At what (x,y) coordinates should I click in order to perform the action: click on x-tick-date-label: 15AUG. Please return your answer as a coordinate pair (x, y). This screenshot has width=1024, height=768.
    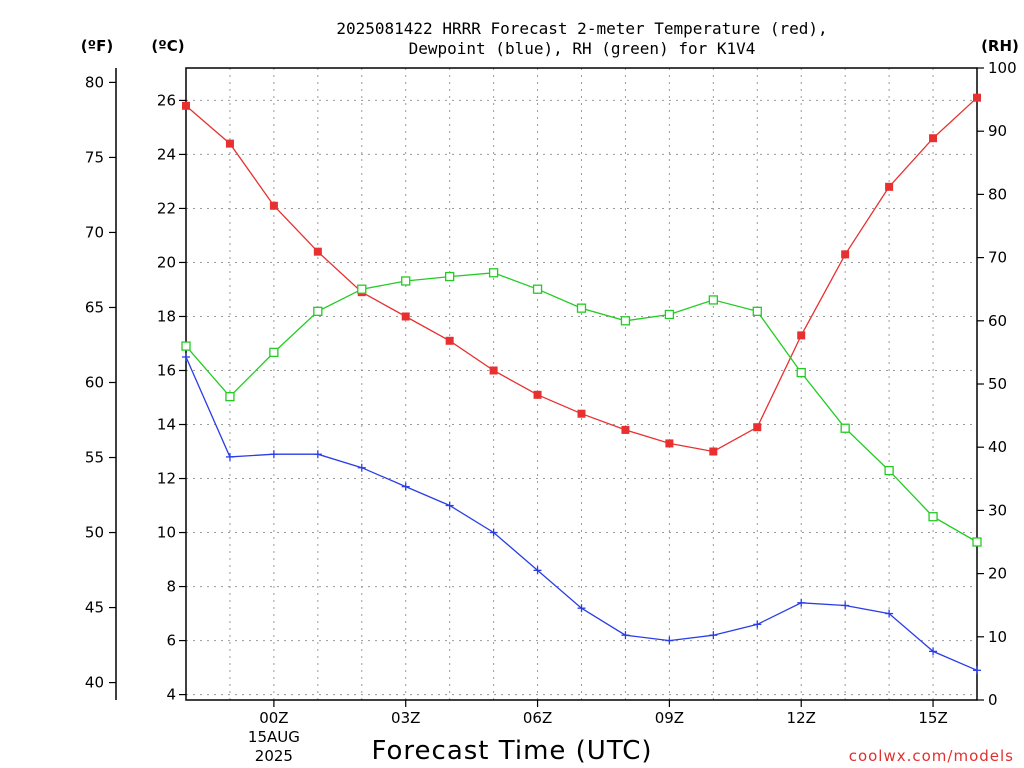
    Looking at the image, I should click on (274, 737).